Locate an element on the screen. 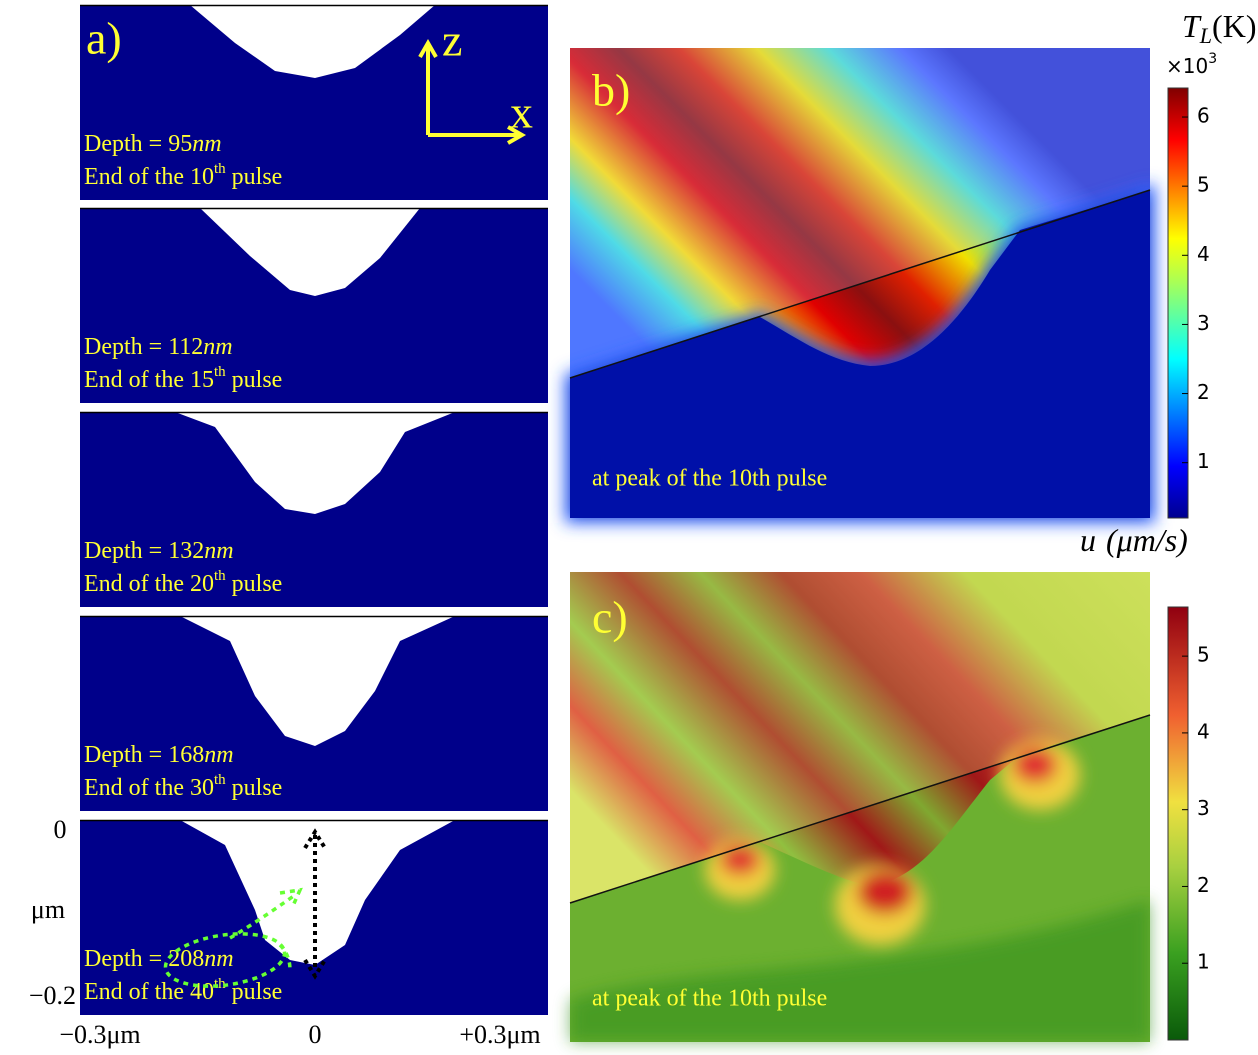 The width and height of the screenshot is (1258, 1055). z-bottom: −0.2 is located at coordinates (52, 995).